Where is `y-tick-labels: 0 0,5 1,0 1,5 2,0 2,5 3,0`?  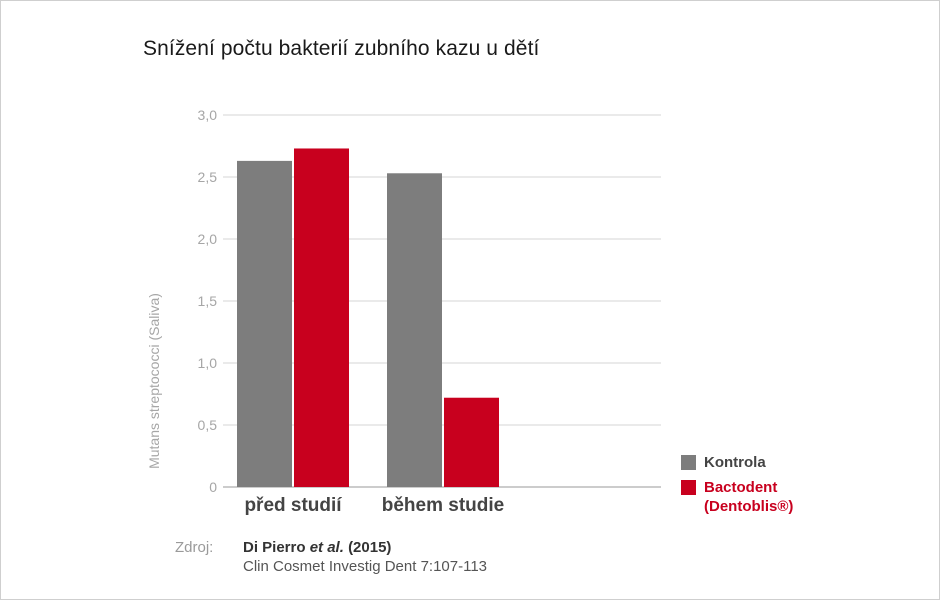
y-tick-labels: 0 0,5 1,0 1,5 2,0 2,5 3,0 is located at coordinates (208, 301).